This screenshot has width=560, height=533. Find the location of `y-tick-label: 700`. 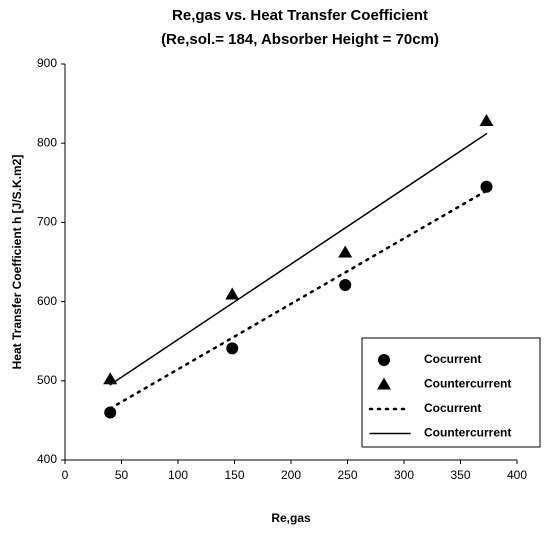

y-tick-label: 700 is located at coordinates (47, 222).